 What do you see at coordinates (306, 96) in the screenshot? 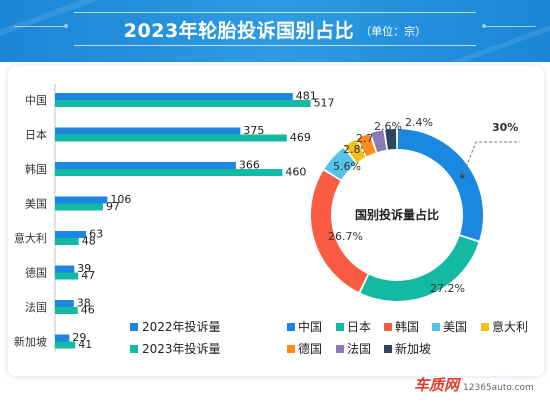
I see `bar-value-label: 481` at bounding box center [306, 96].